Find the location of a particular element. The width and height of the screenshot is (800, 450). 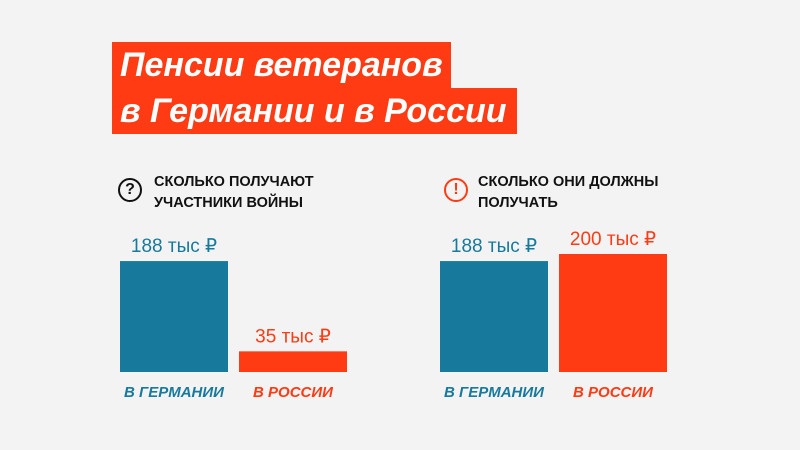

right-bar-germany is located at coordinates (494, 316).